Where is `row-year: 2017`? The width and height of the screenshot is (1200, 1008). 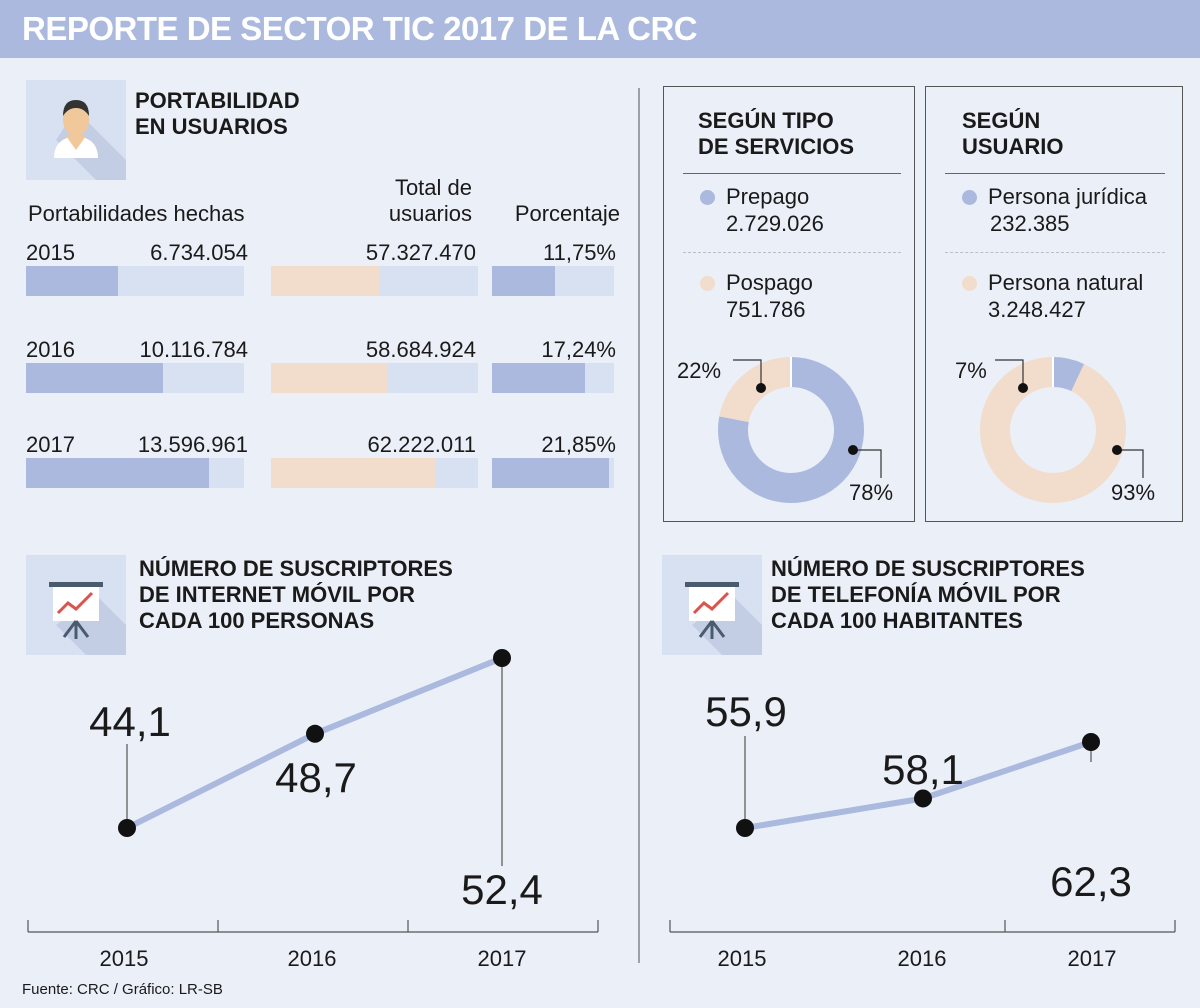
row-year: 2017 is located at coordinates (50, 444).